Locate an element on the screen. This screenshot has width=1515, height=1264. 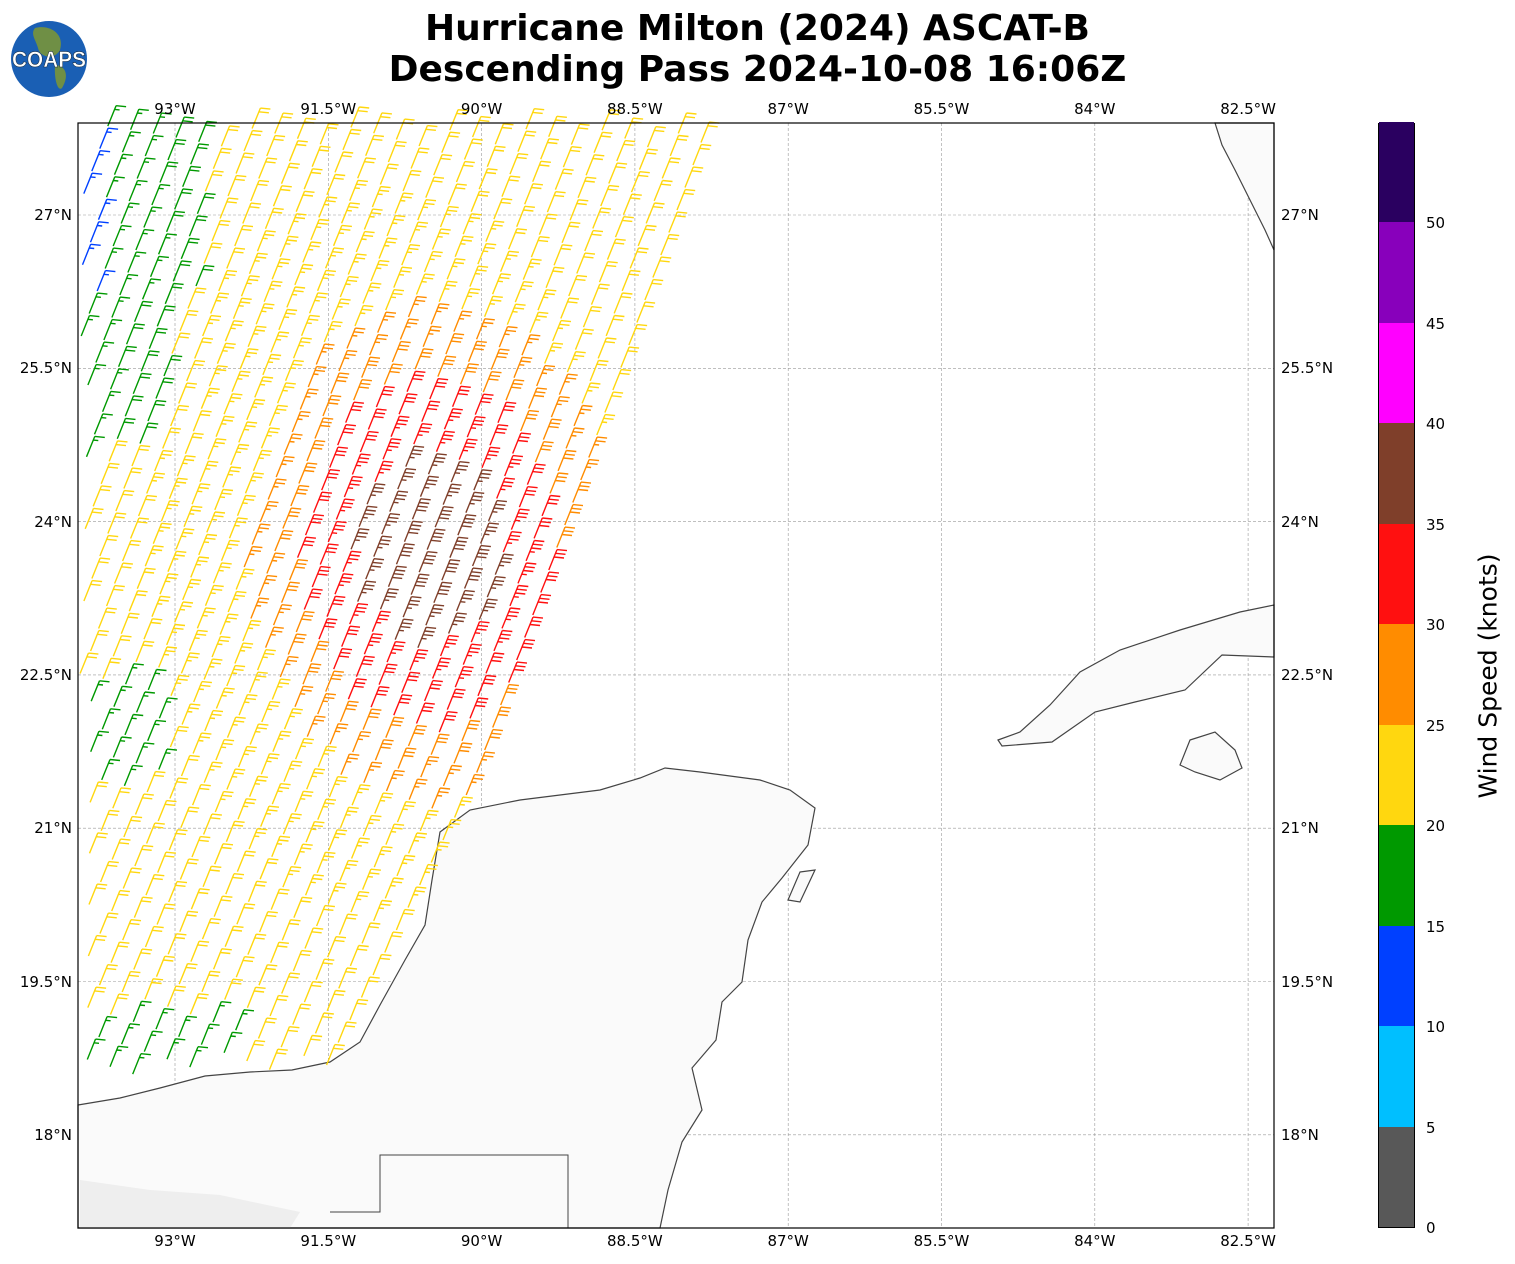
lat-tick-label-right: 21°N is located at coordinates (1300, 828).